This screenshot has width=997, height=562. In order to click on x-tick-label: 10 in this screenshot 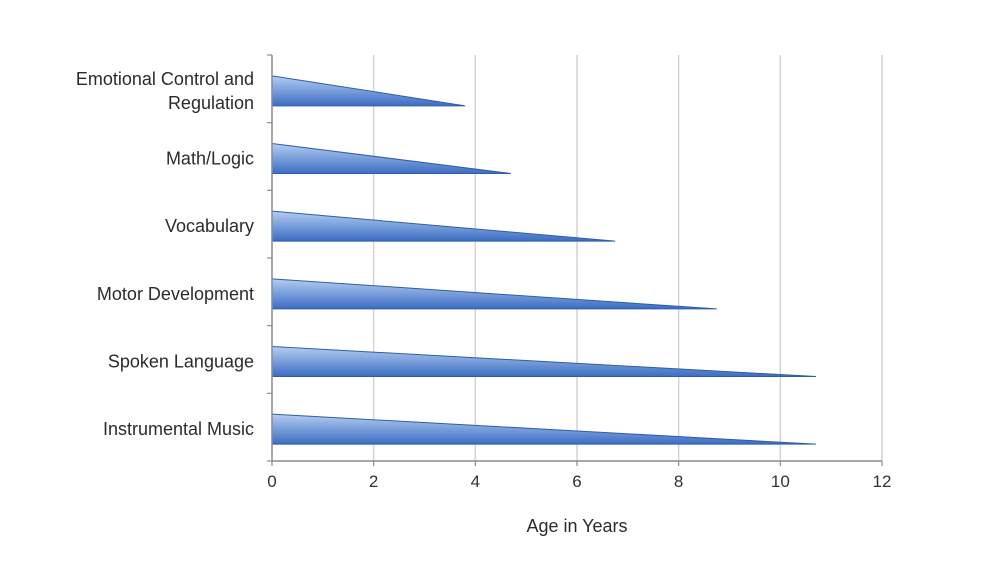, I will do `click(780, 481)`.